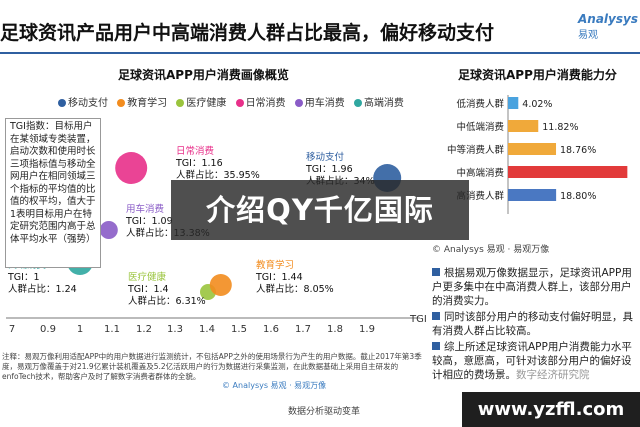 The image size is (640, 427). I want to click on x-tick-label: 1.8, so click(335, 329).